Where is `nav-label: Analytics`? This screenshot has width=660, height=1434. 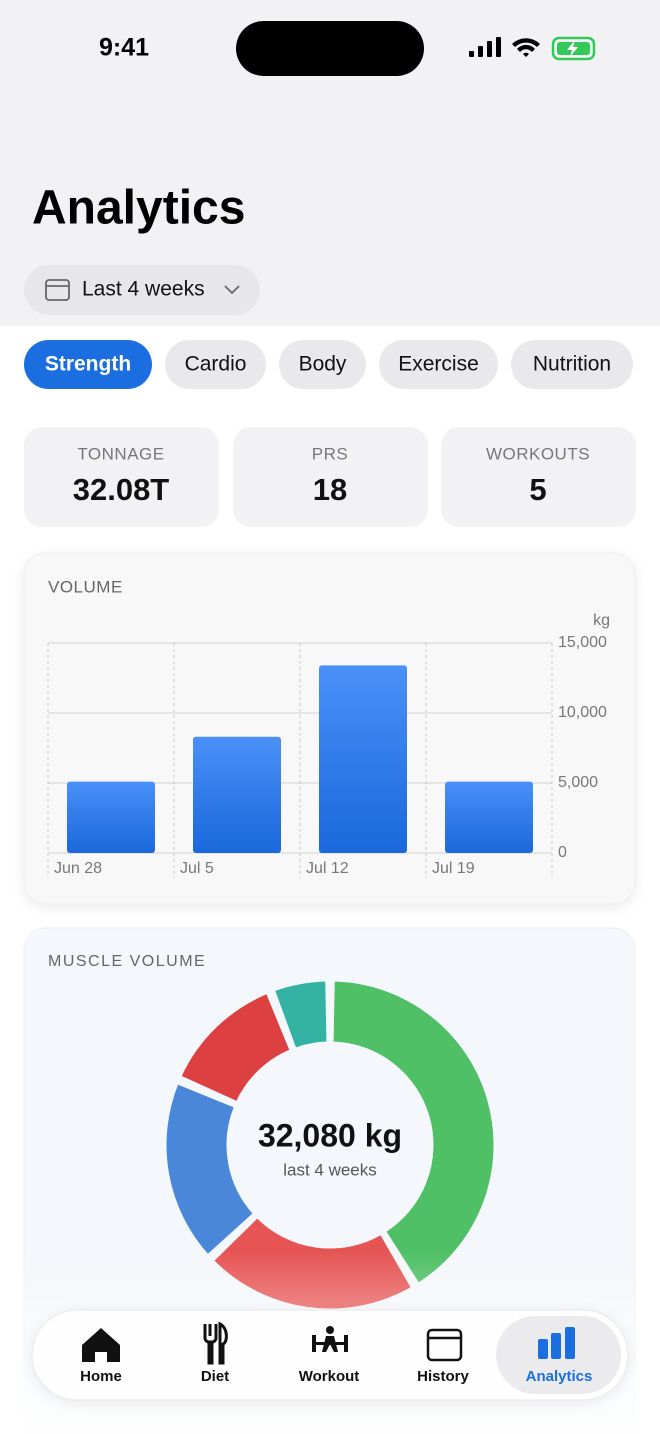 nav-label: Analytics is located at coordinates (559, 1376).